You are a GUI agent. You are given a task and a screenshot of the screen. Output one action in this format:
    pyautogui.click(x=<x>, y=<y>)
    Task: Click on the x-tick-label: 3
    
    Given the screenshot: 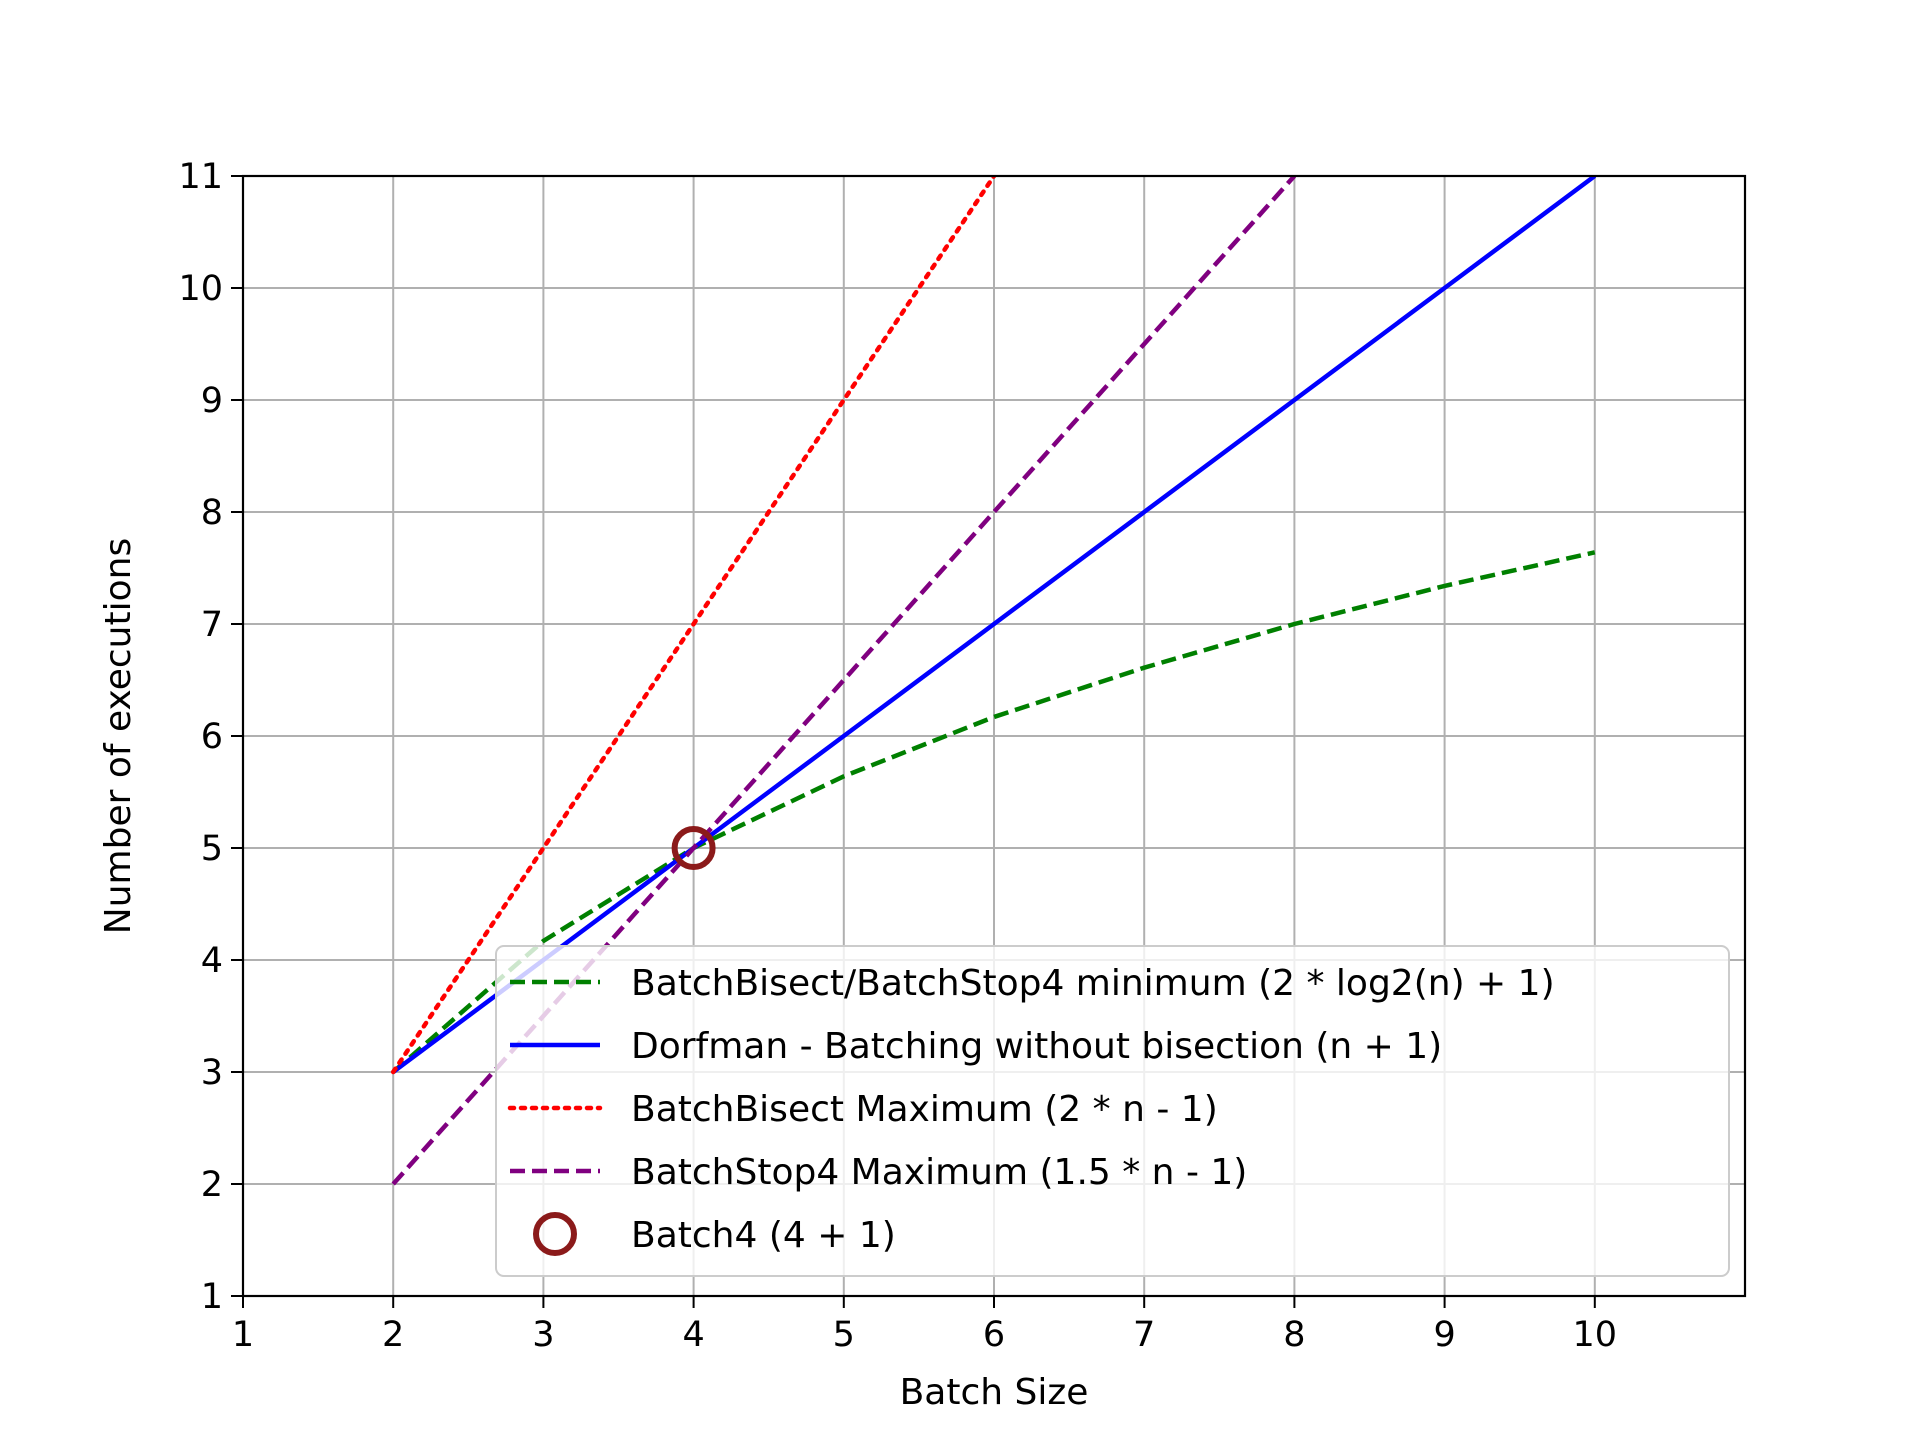 What is the action you would take?
    pyautogui.click(x=543, y=1335)
    